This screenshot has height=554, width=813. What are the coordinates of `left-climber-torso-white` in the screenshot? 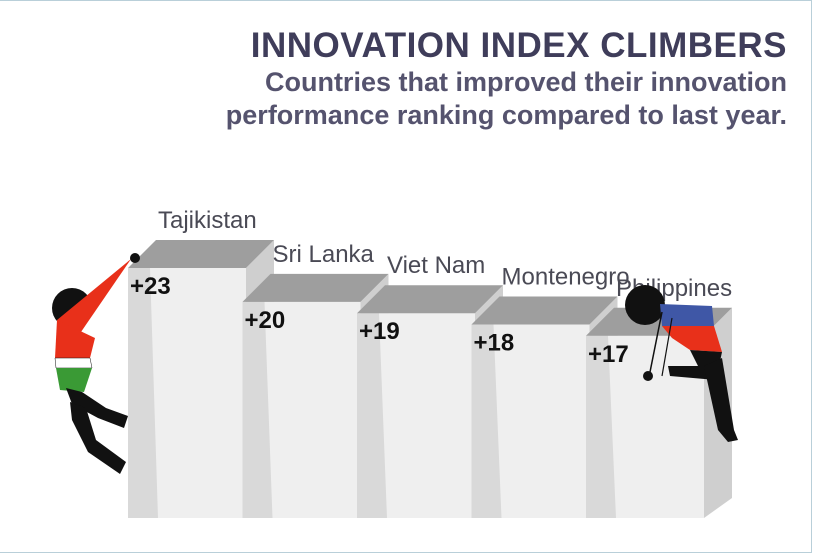 It's located at (73, 363).